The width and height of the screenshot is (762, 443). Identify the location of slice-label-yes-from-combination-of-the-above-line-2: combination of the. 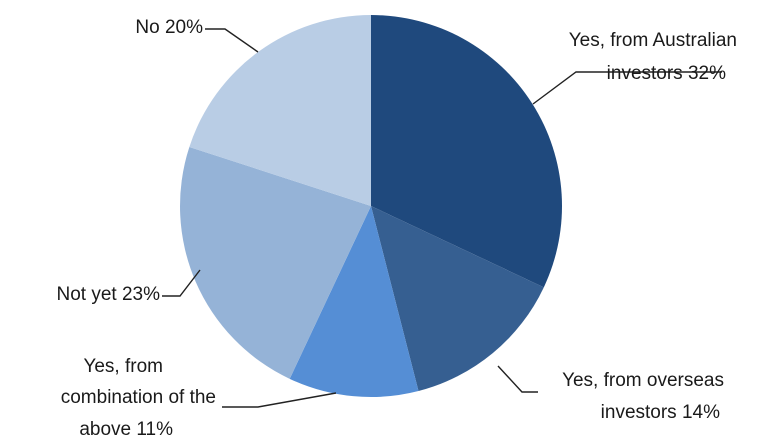
(138, 397).